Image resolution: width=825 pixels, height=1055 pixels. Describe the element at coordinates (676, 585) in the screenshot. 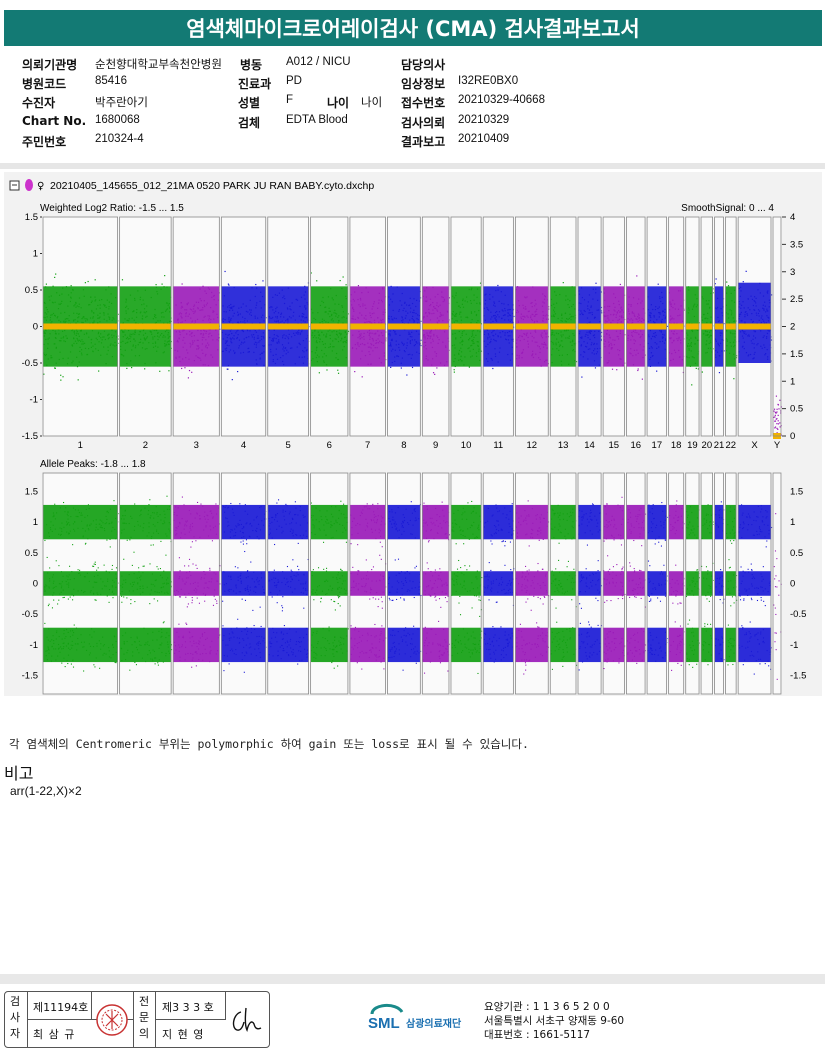

I see `chrom-18-allele` at that location.